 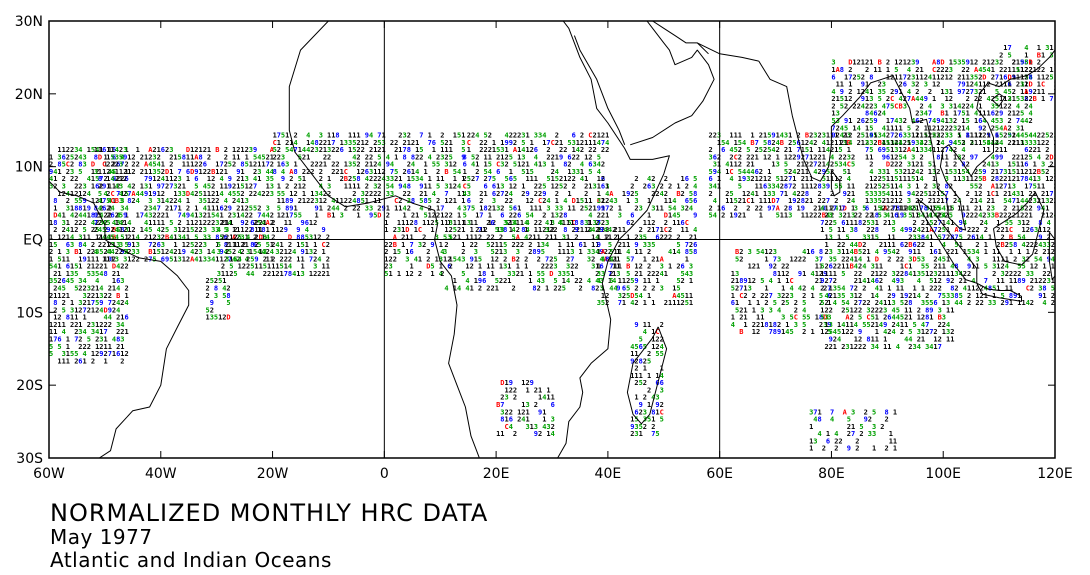 I want to click on hrc-value: B, so click(x=213, y=172).